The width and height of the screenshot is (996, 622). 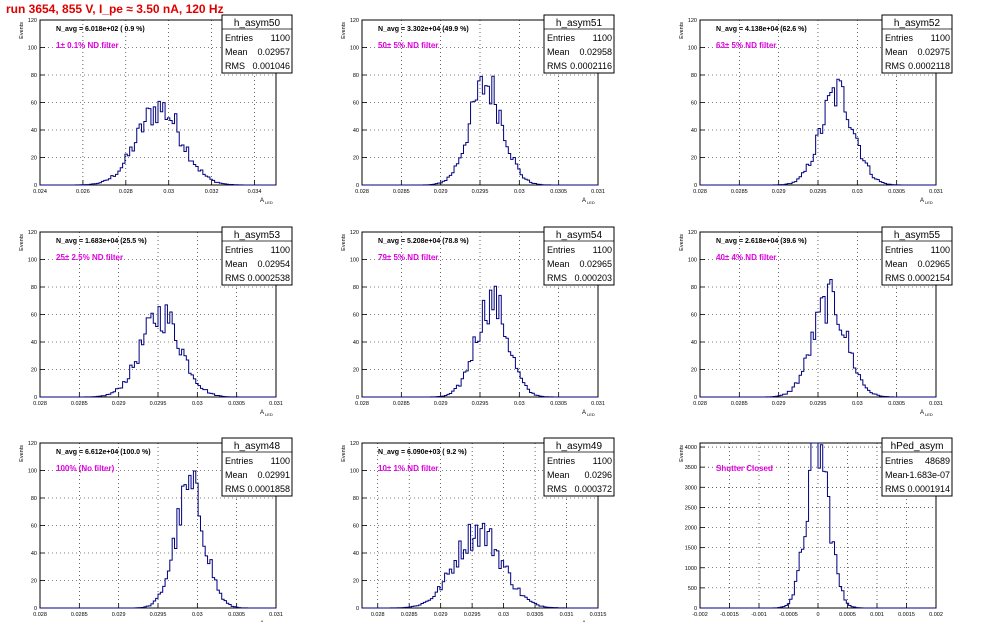 I want to click on x-tick-label: 0, so click(x=817, y=615).